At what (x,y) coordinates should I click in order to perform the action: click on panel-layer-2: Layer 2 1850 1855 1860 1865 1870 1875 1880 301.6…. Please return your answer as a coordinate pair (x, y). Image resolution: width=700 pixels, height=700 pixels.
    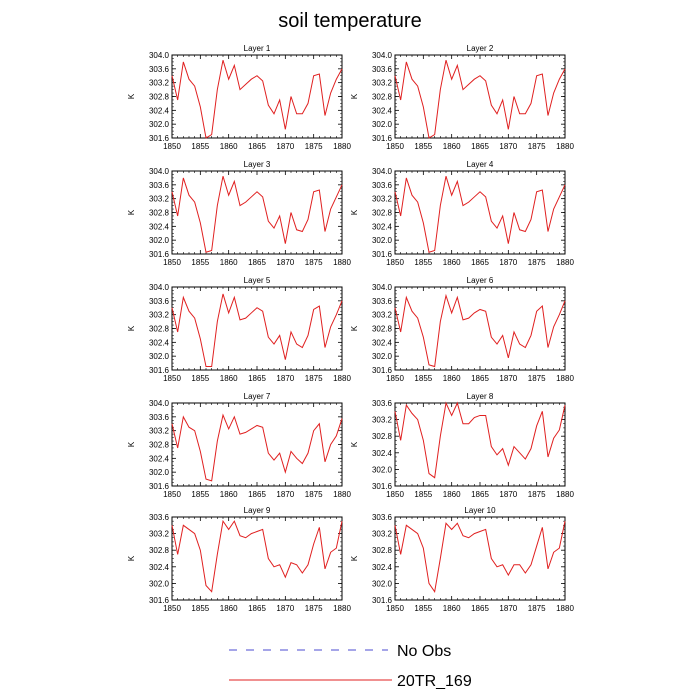
    Looking at the image, I should click on (462, 97).